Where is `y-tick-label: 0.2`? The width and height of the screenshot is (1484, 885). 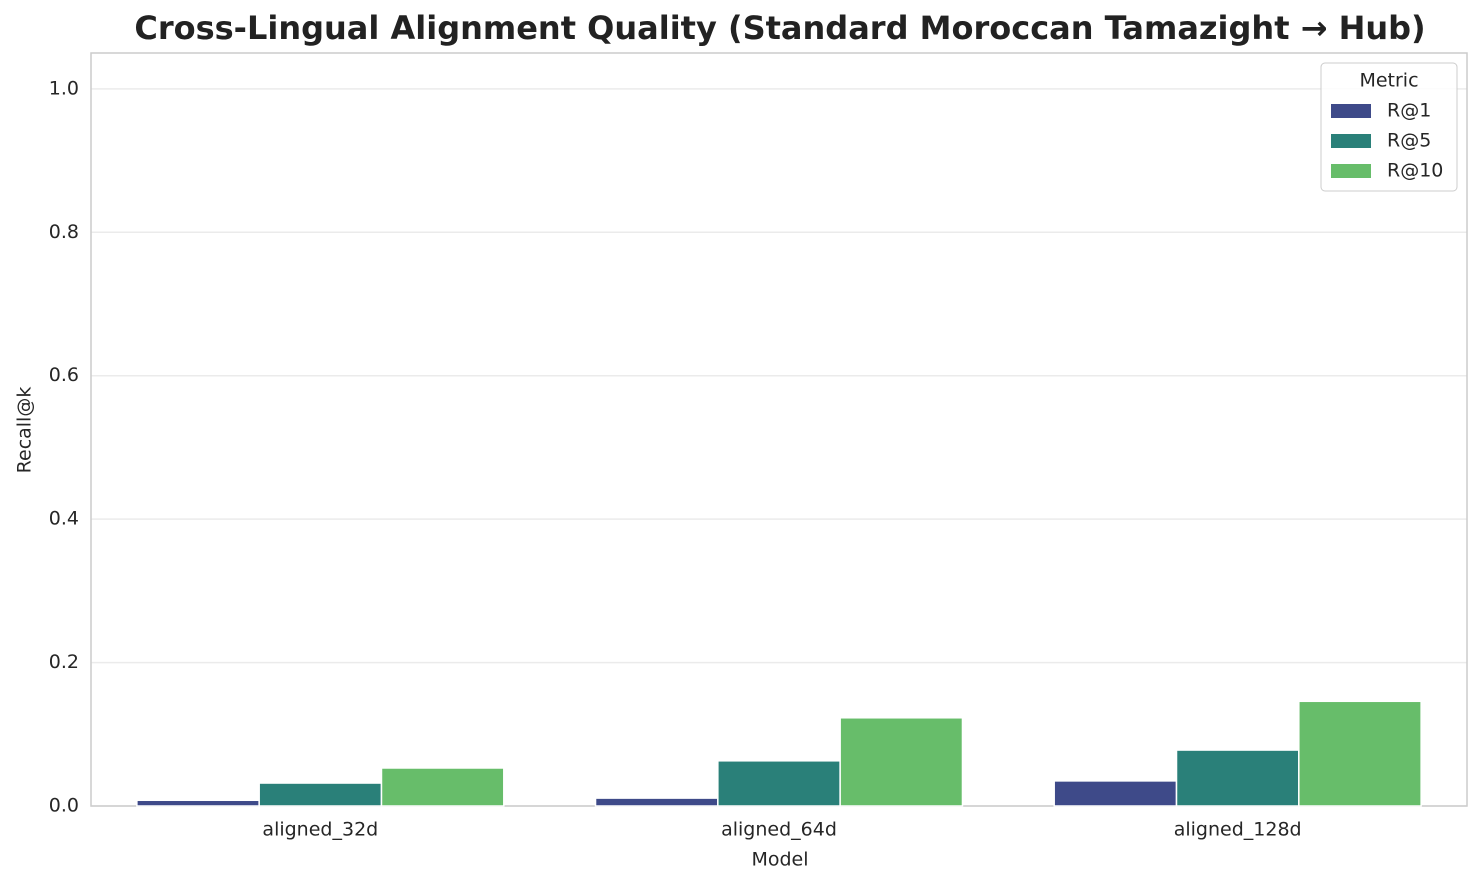 y-tick-label: 0.2 is located at coordinates (64, 662).